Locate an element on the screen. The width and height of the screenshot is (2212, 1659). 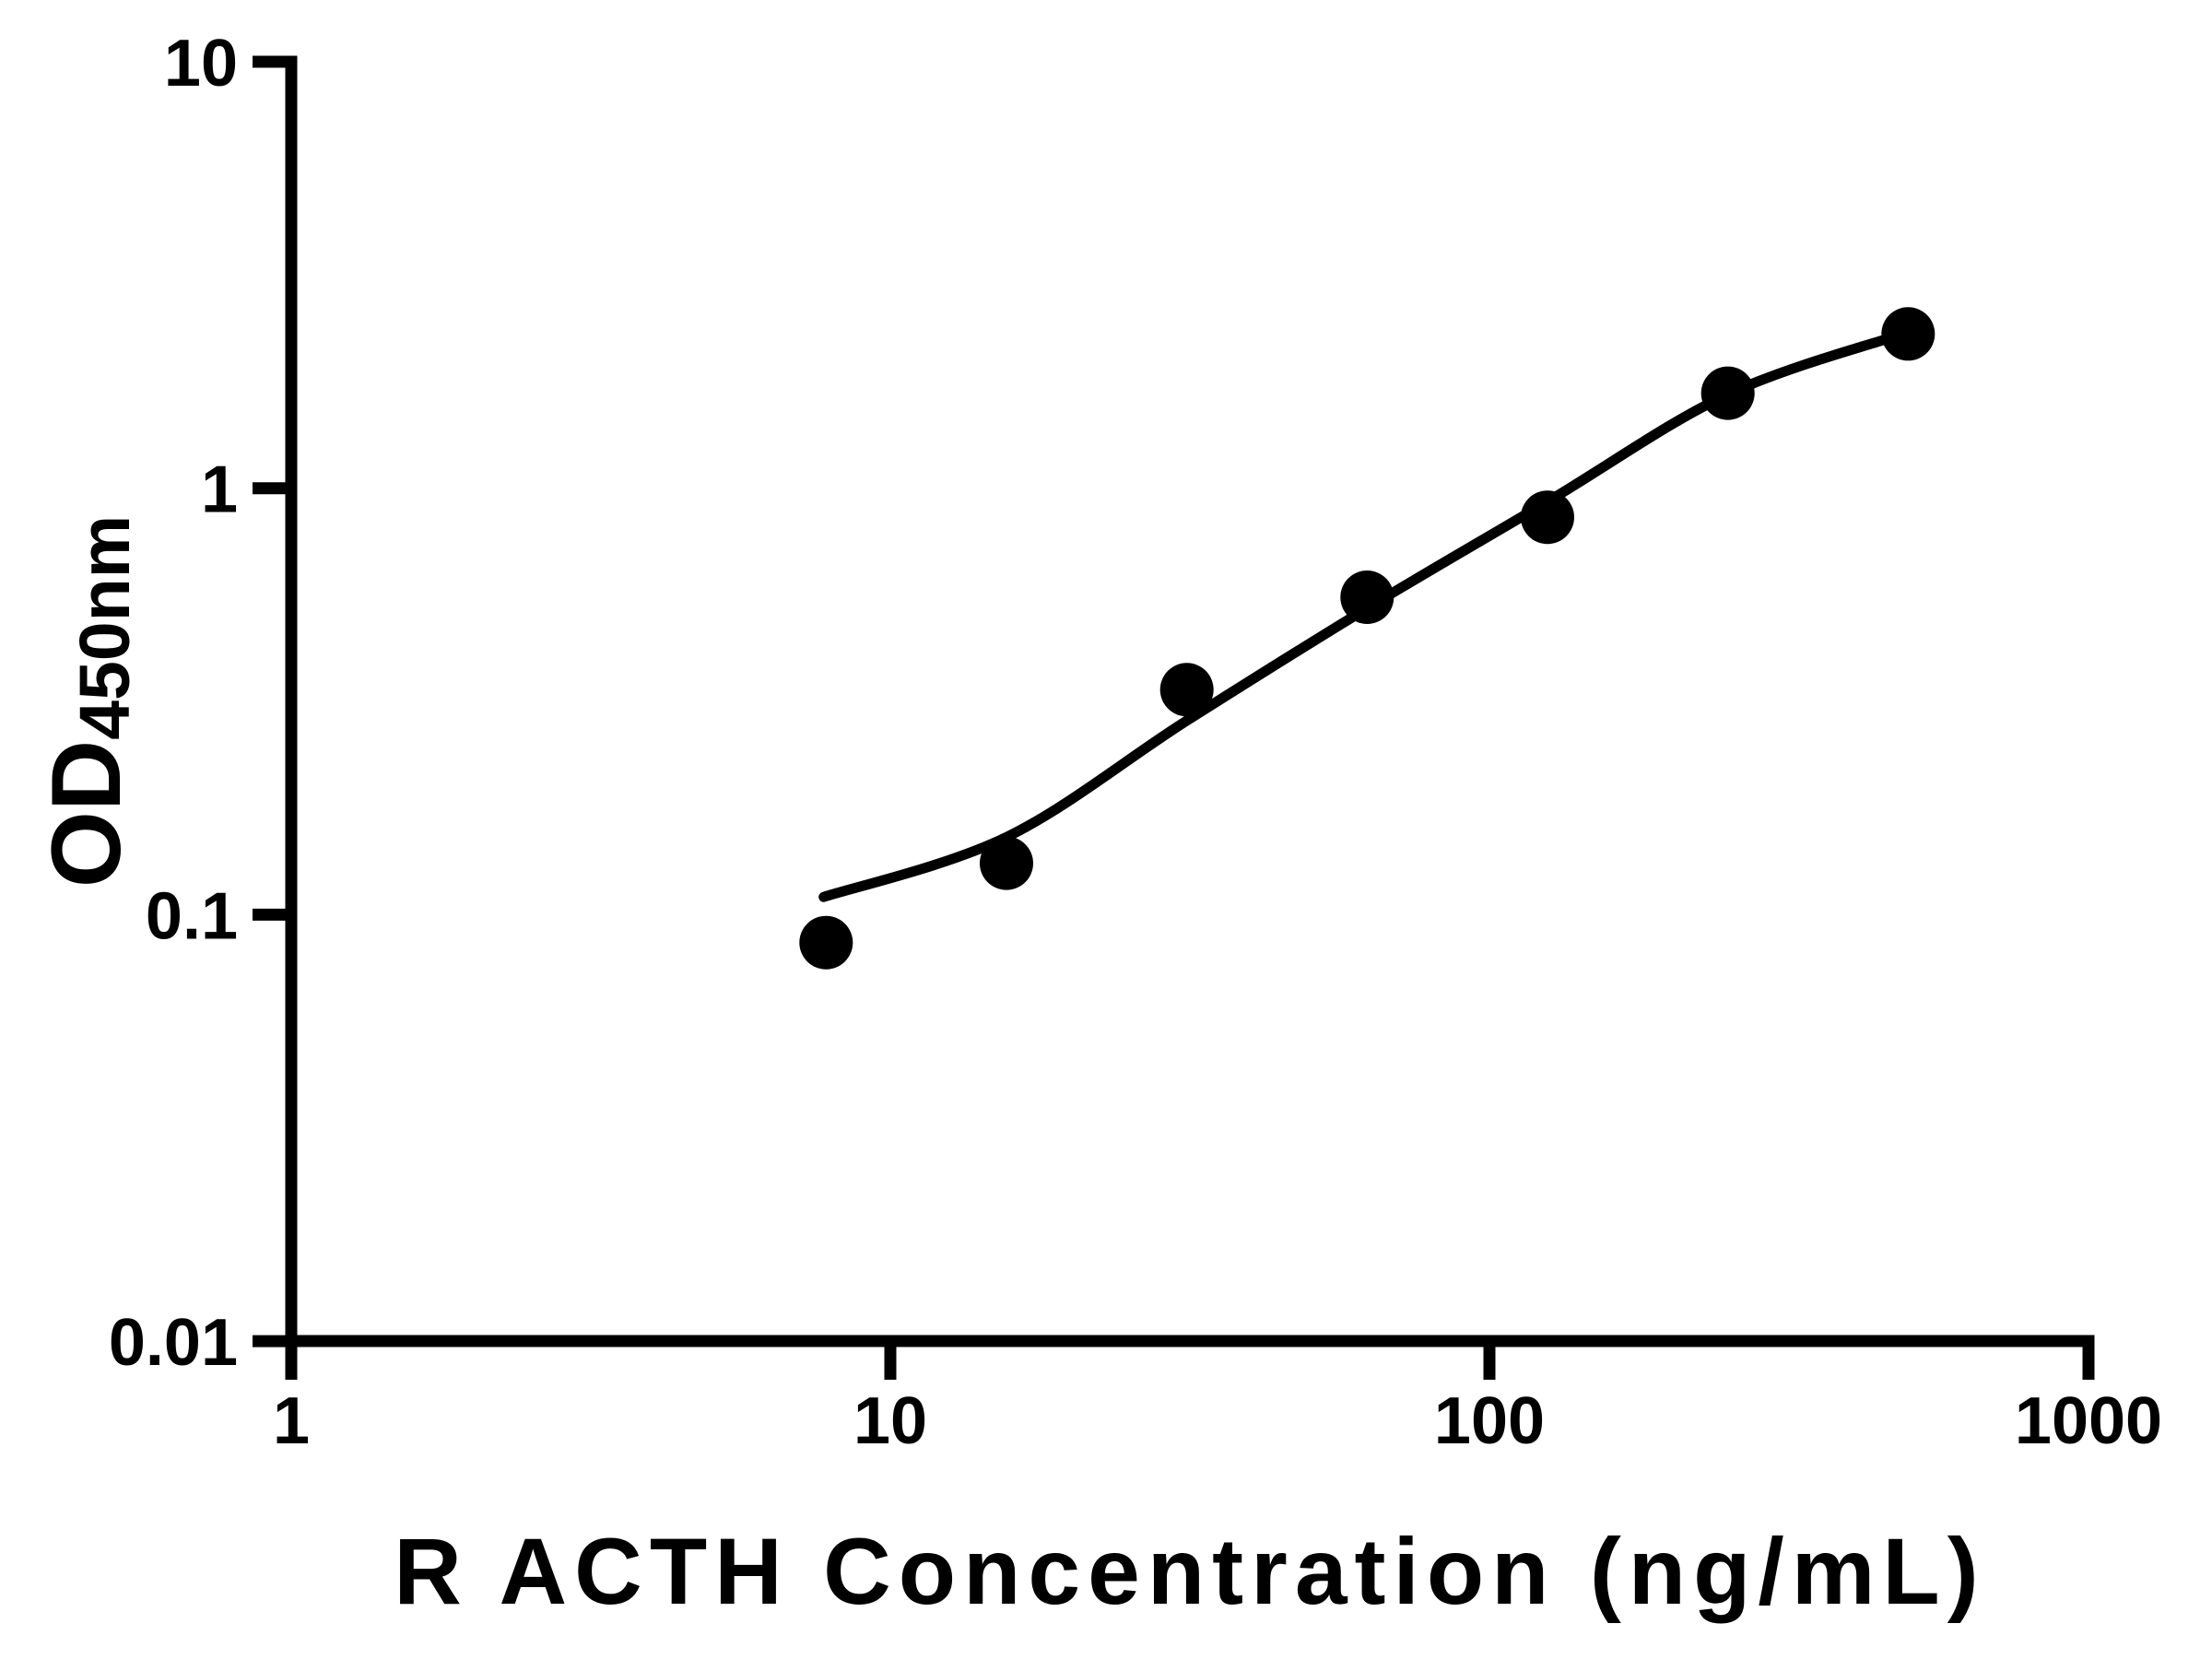
x-tick-label: 1000 is located at coordinates (2088, 1421).